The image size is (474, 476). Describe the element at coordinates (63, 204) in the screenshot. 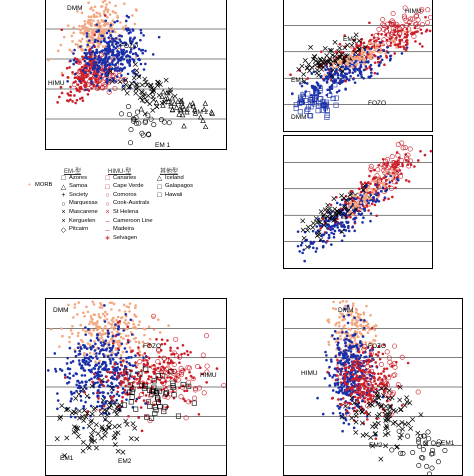

I see `circle-open-icon: ○` at that location.